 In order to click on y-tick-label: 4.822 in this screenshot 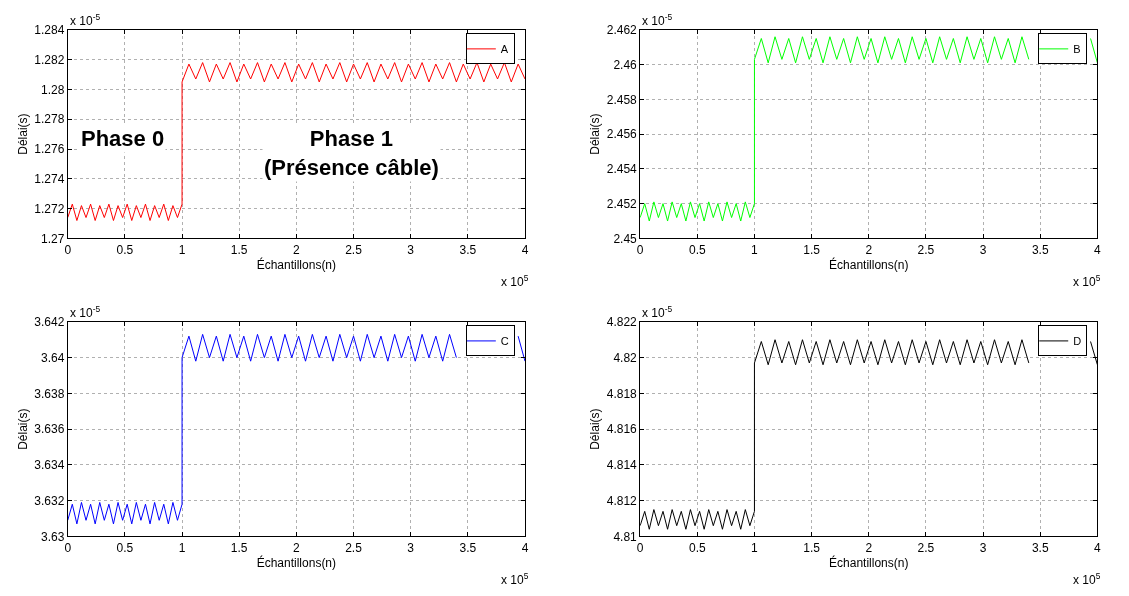, I will do `click(622, 322)`.